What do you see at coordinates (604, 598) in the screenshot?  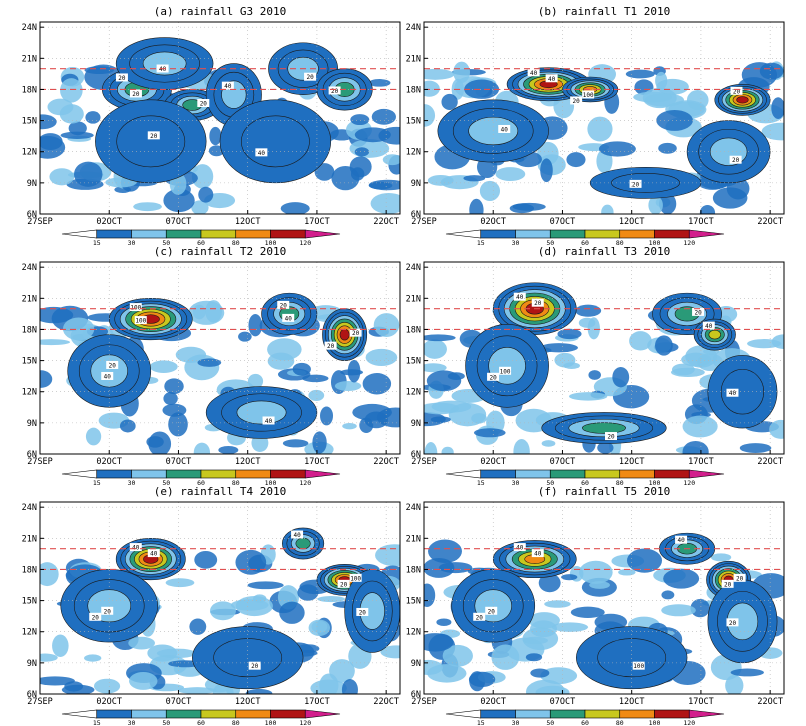 I see `plot-frame` at bounding box center [604, 598].